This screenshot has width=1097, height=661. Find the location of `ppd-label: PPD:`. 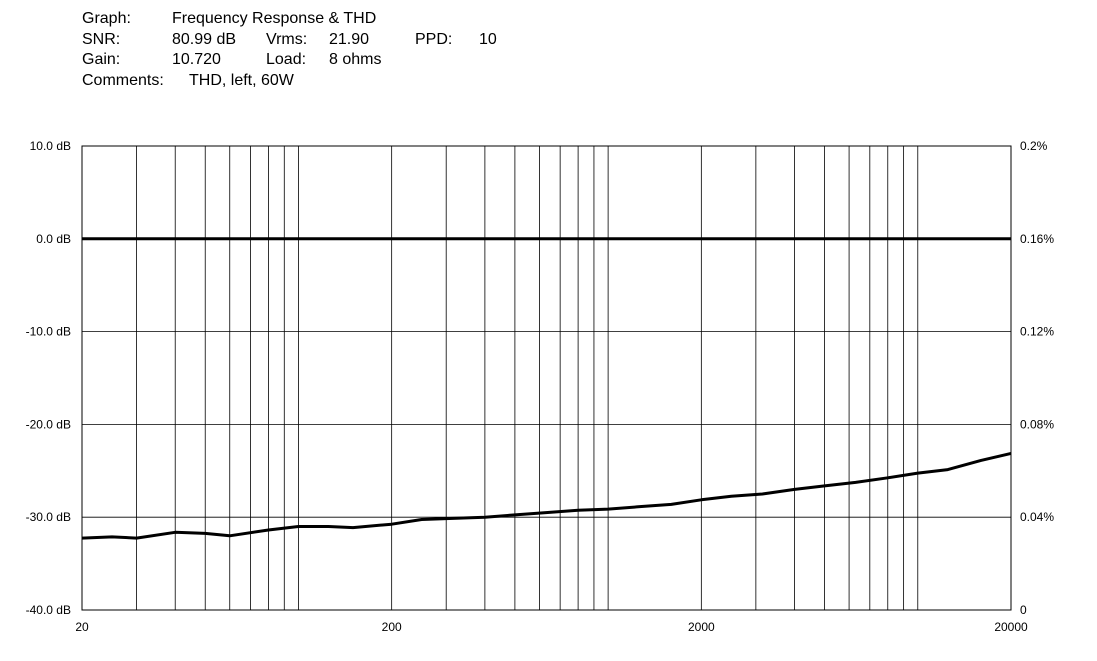

ppd-label: PPD: is located at coordinates (434, 39).